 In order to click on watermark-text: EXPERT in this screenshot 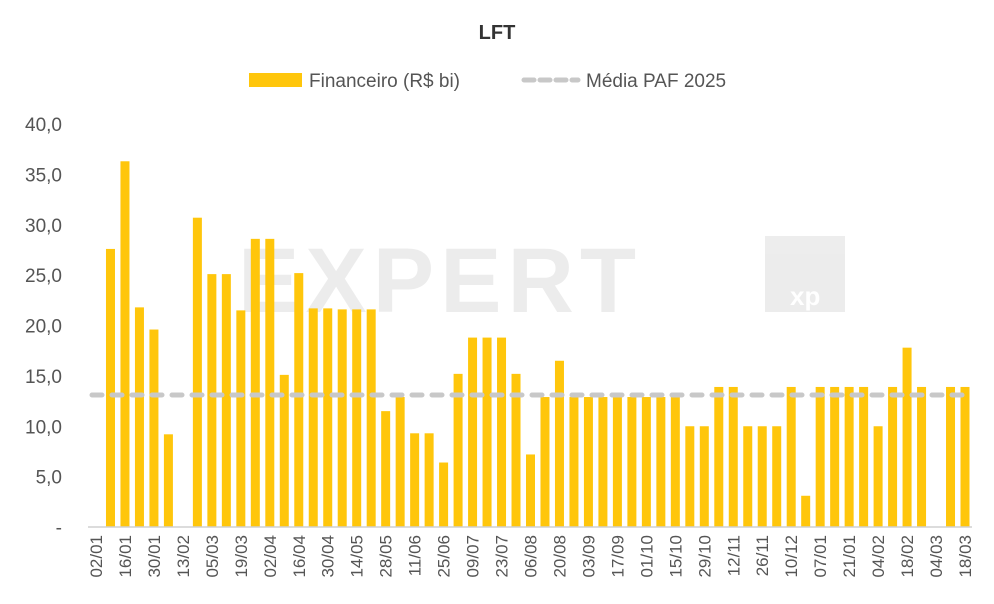, I will do `click(440, 281)`.